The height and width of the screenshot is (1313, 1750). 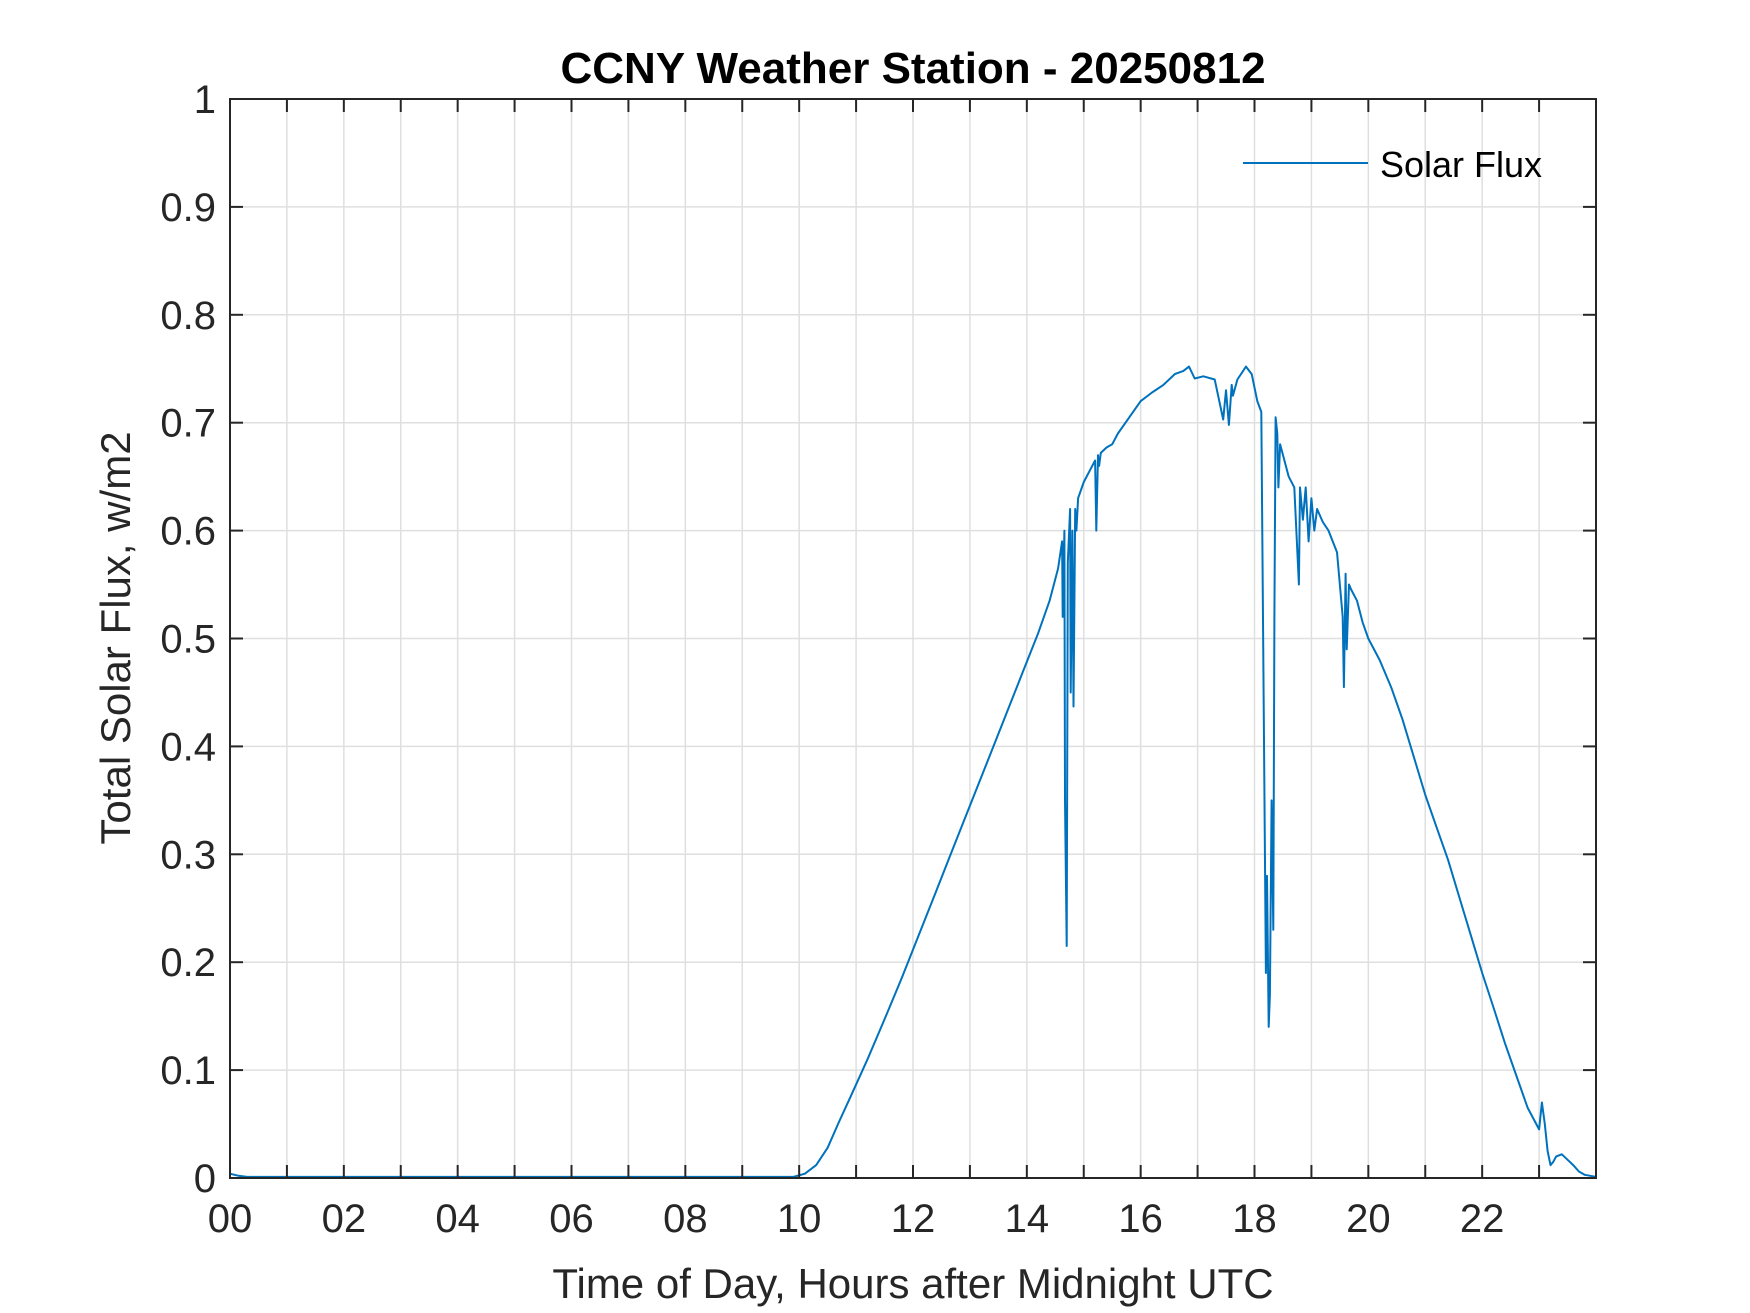 I want to click on y-tick-label: 0.3, so click(x=188, y=855).